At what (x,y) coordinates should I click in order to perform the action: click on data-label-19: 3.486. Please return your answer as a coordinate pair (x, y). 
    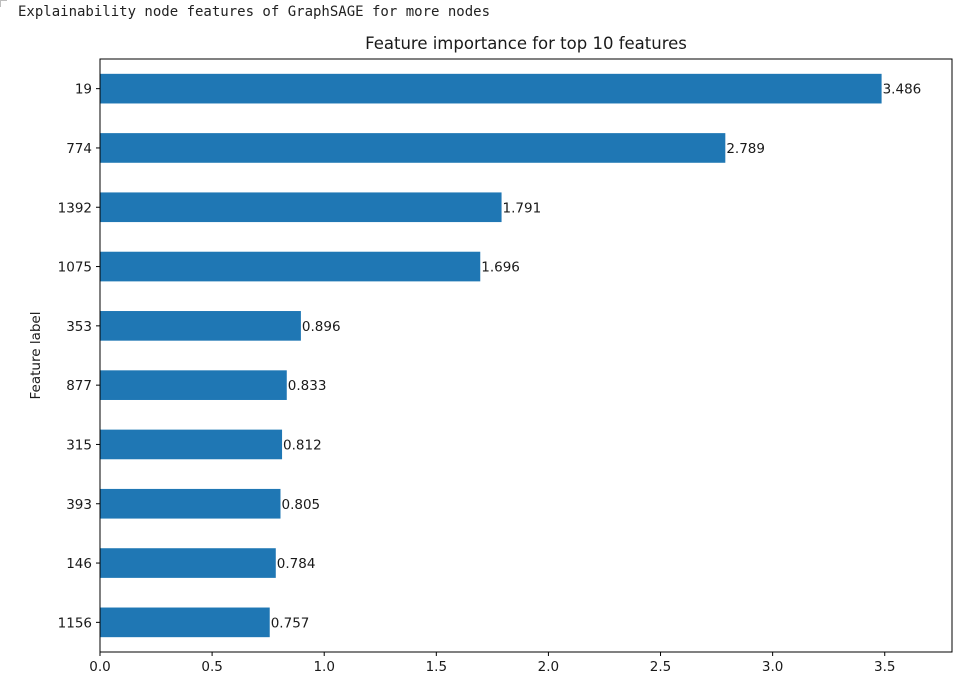
    Looking at the image, I should click on (902, 90).